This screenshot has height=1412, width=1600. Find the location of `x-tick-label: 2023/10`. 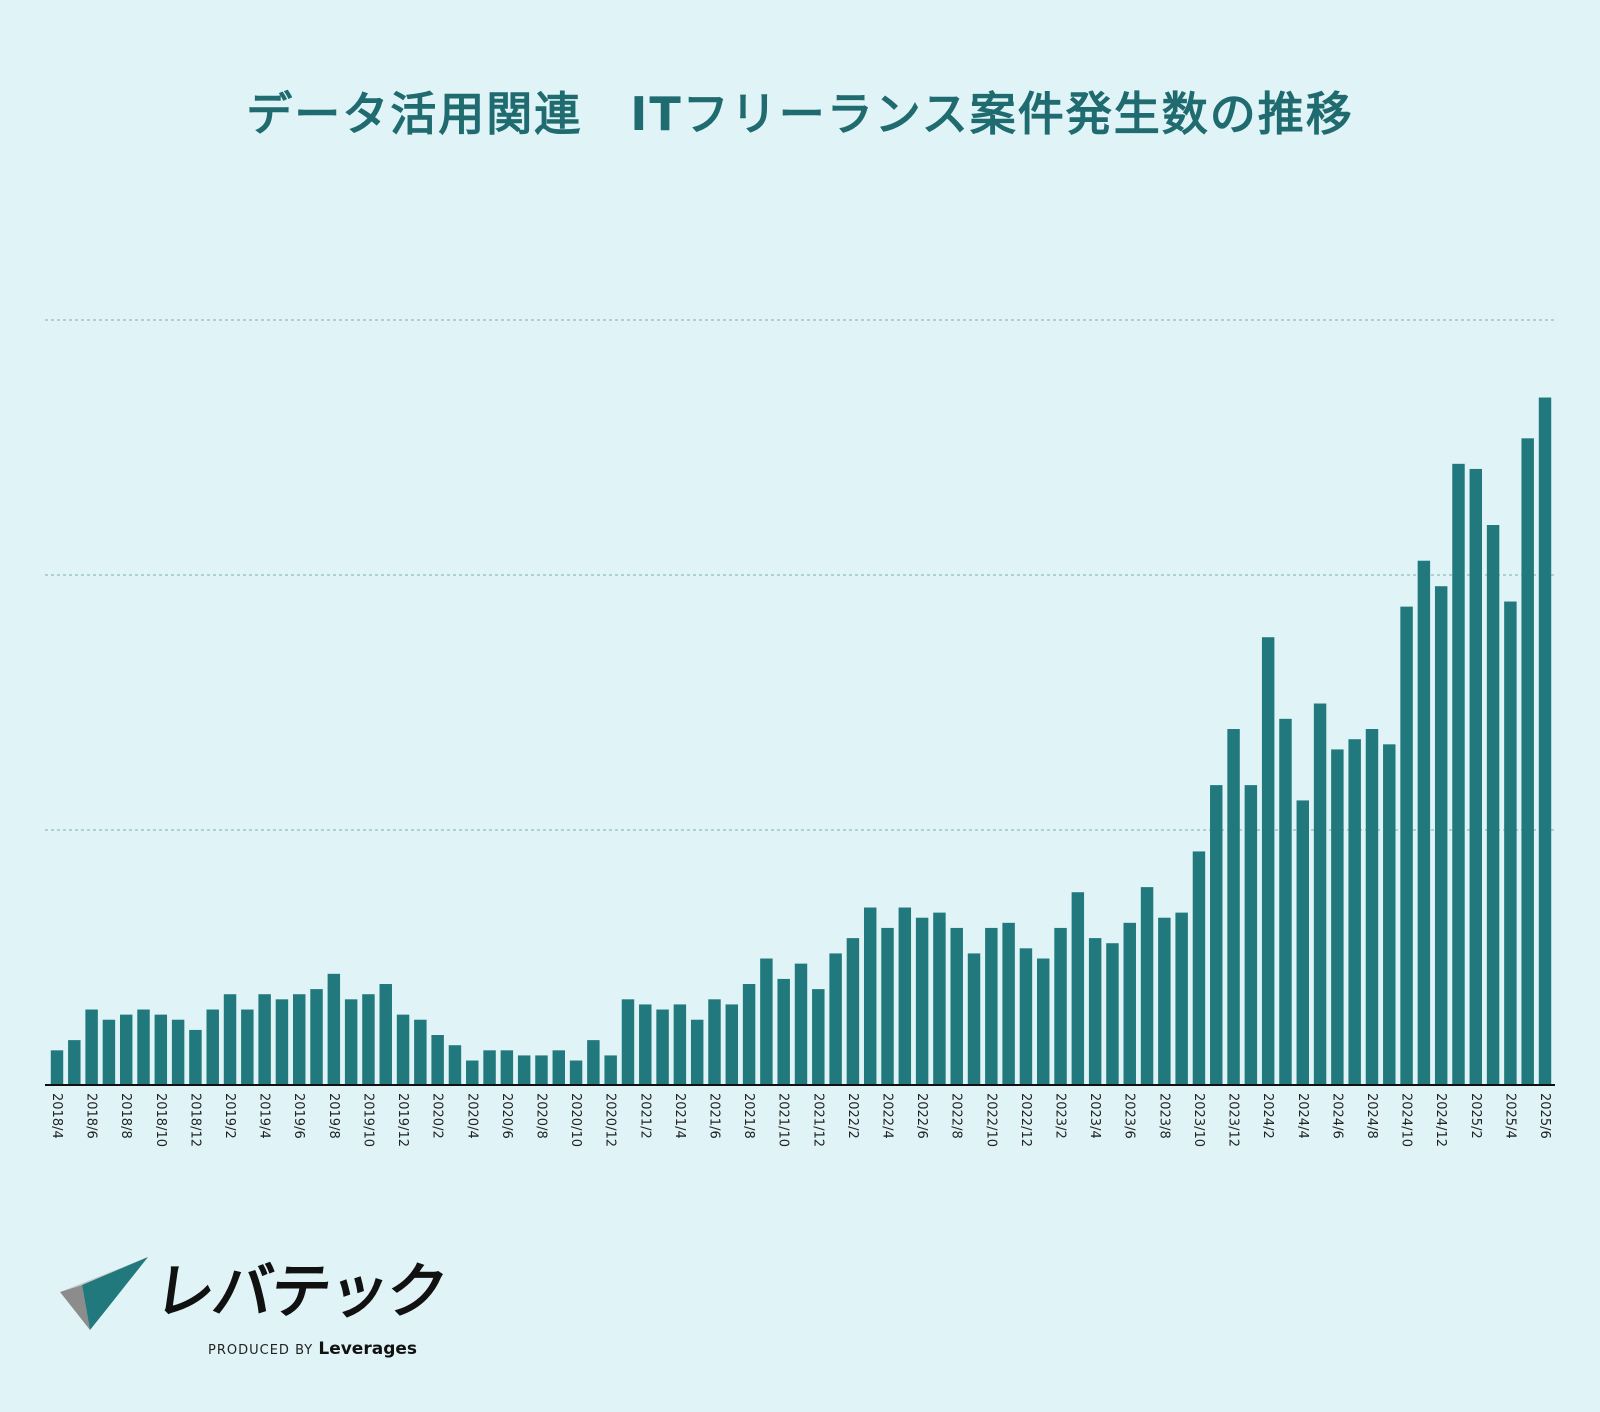

x-tick-label: 2023/10 is located at coordinates (1198, 1120).